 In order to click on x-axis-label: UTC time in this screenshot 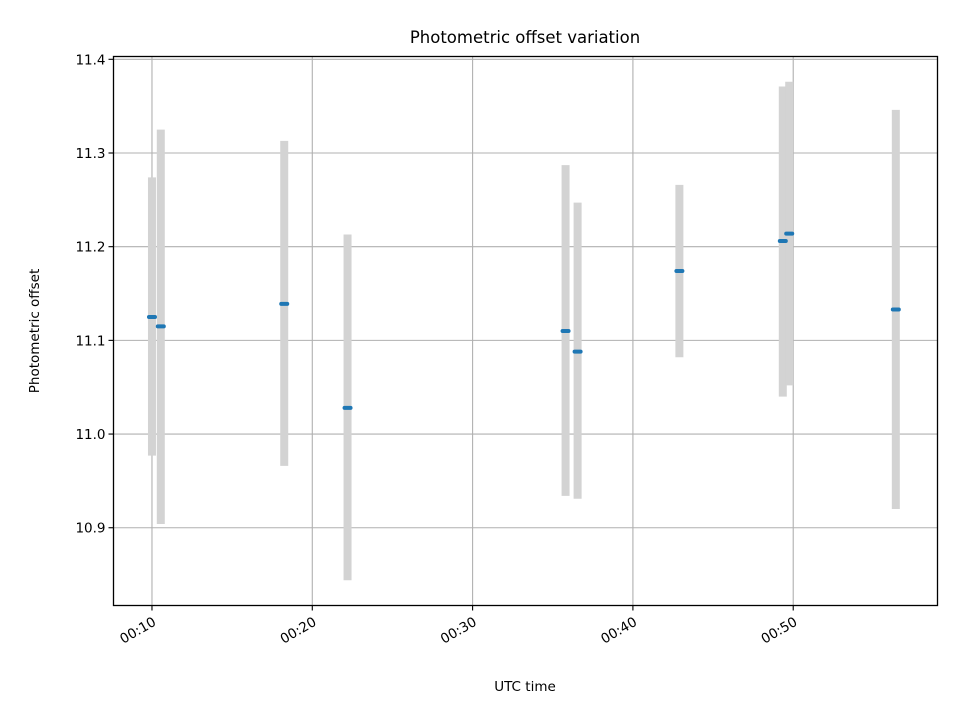, I will do `click(525, 687)`.